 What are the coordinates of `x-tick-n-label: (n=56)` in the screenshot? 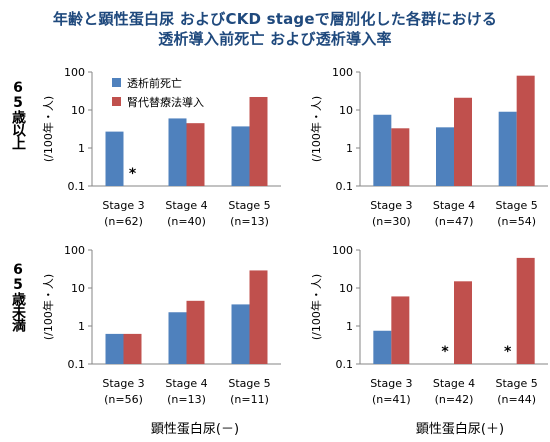 It's located at (123, 399).